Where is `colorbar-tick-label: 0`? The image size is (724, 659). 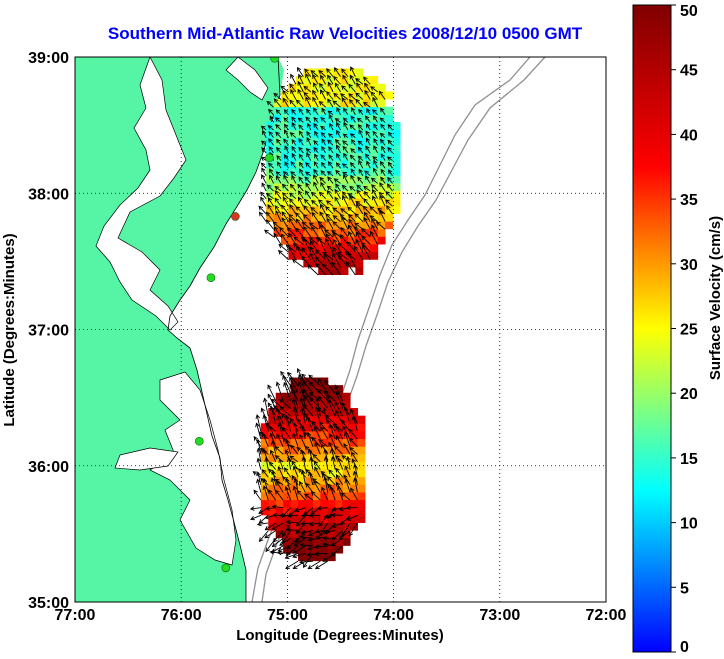 colorbar-tick-label: 0 is located at coordinates (684, 647).